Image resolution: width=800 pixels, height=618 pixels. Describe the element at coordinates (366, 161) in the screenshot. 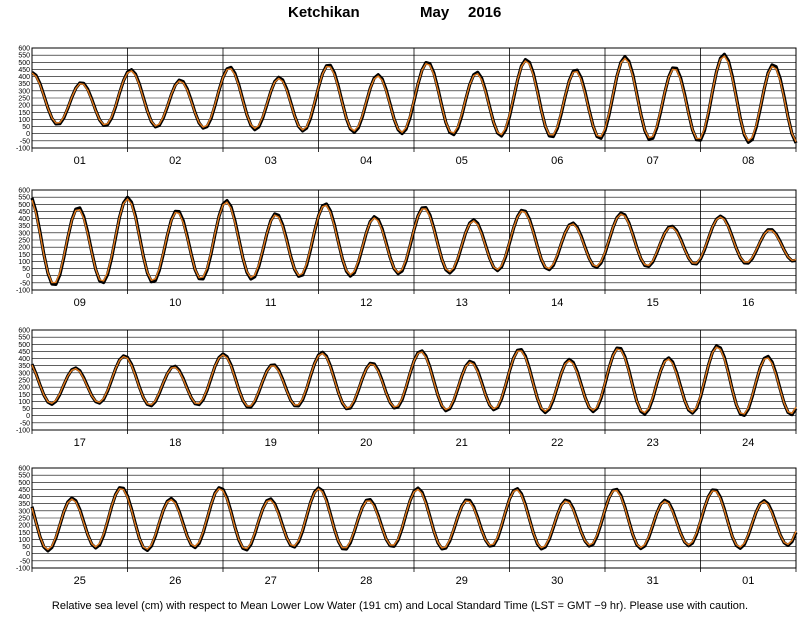

I see `x-tick-label: 04` at that location.